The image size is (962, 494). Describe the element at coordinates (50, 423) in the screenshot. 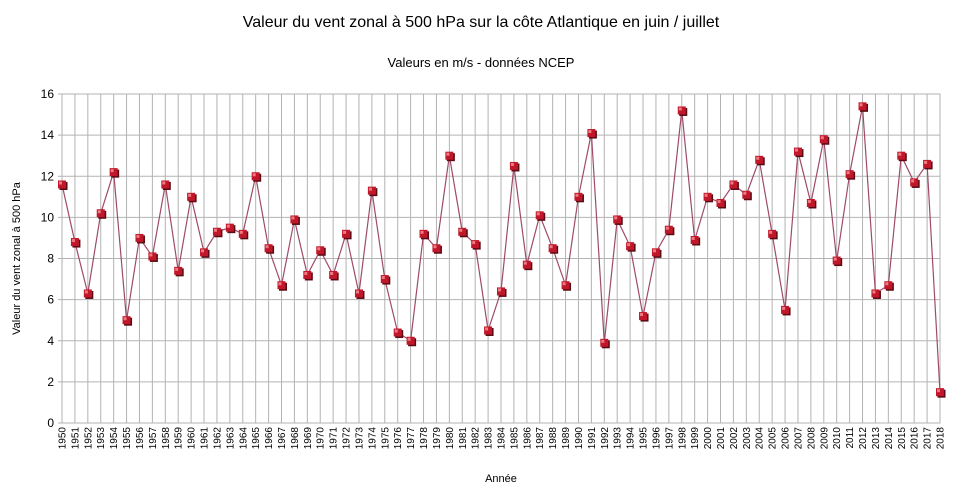

I see `y-tick-label: 0` at that location.